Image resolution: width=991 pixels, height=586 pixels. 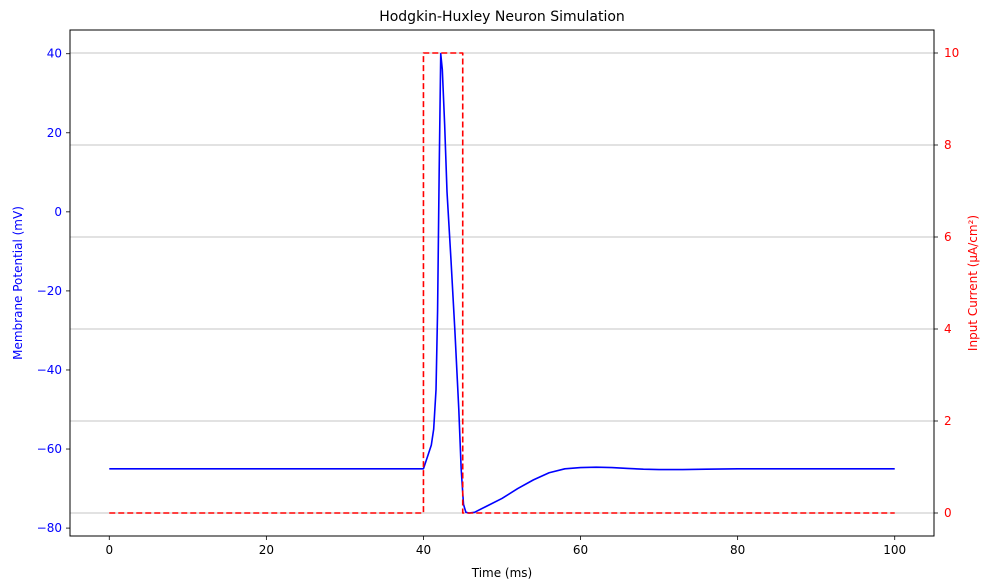 I want to click on y-axis-title: Membrane Potential (mV), so click(x=18, y=283).